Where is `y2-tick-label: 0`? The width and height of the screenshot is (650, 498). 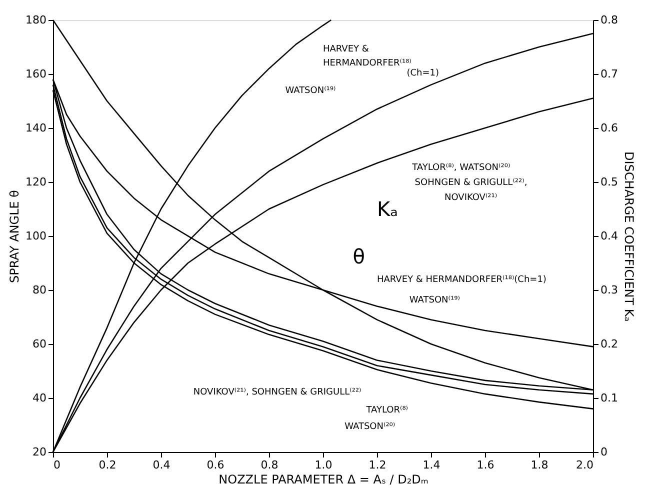 y2-tick-label: 0 is located at coordinates (604, 452).